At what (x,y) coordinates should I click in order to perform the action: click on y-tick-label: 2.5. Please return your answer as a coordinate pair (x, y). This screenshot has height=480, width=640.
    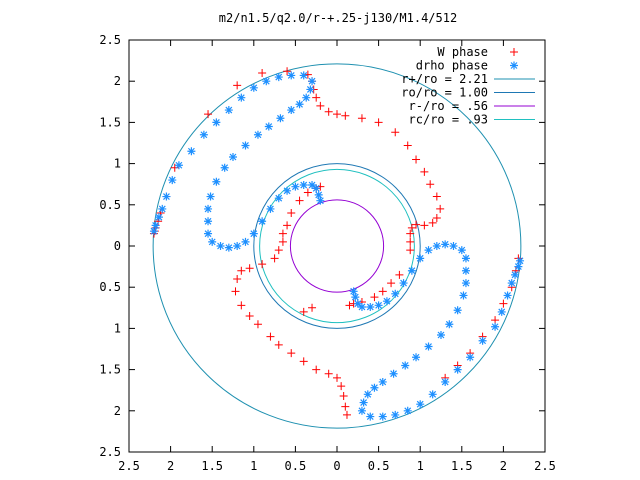
    Looking at the image, I should click on (110, 452).